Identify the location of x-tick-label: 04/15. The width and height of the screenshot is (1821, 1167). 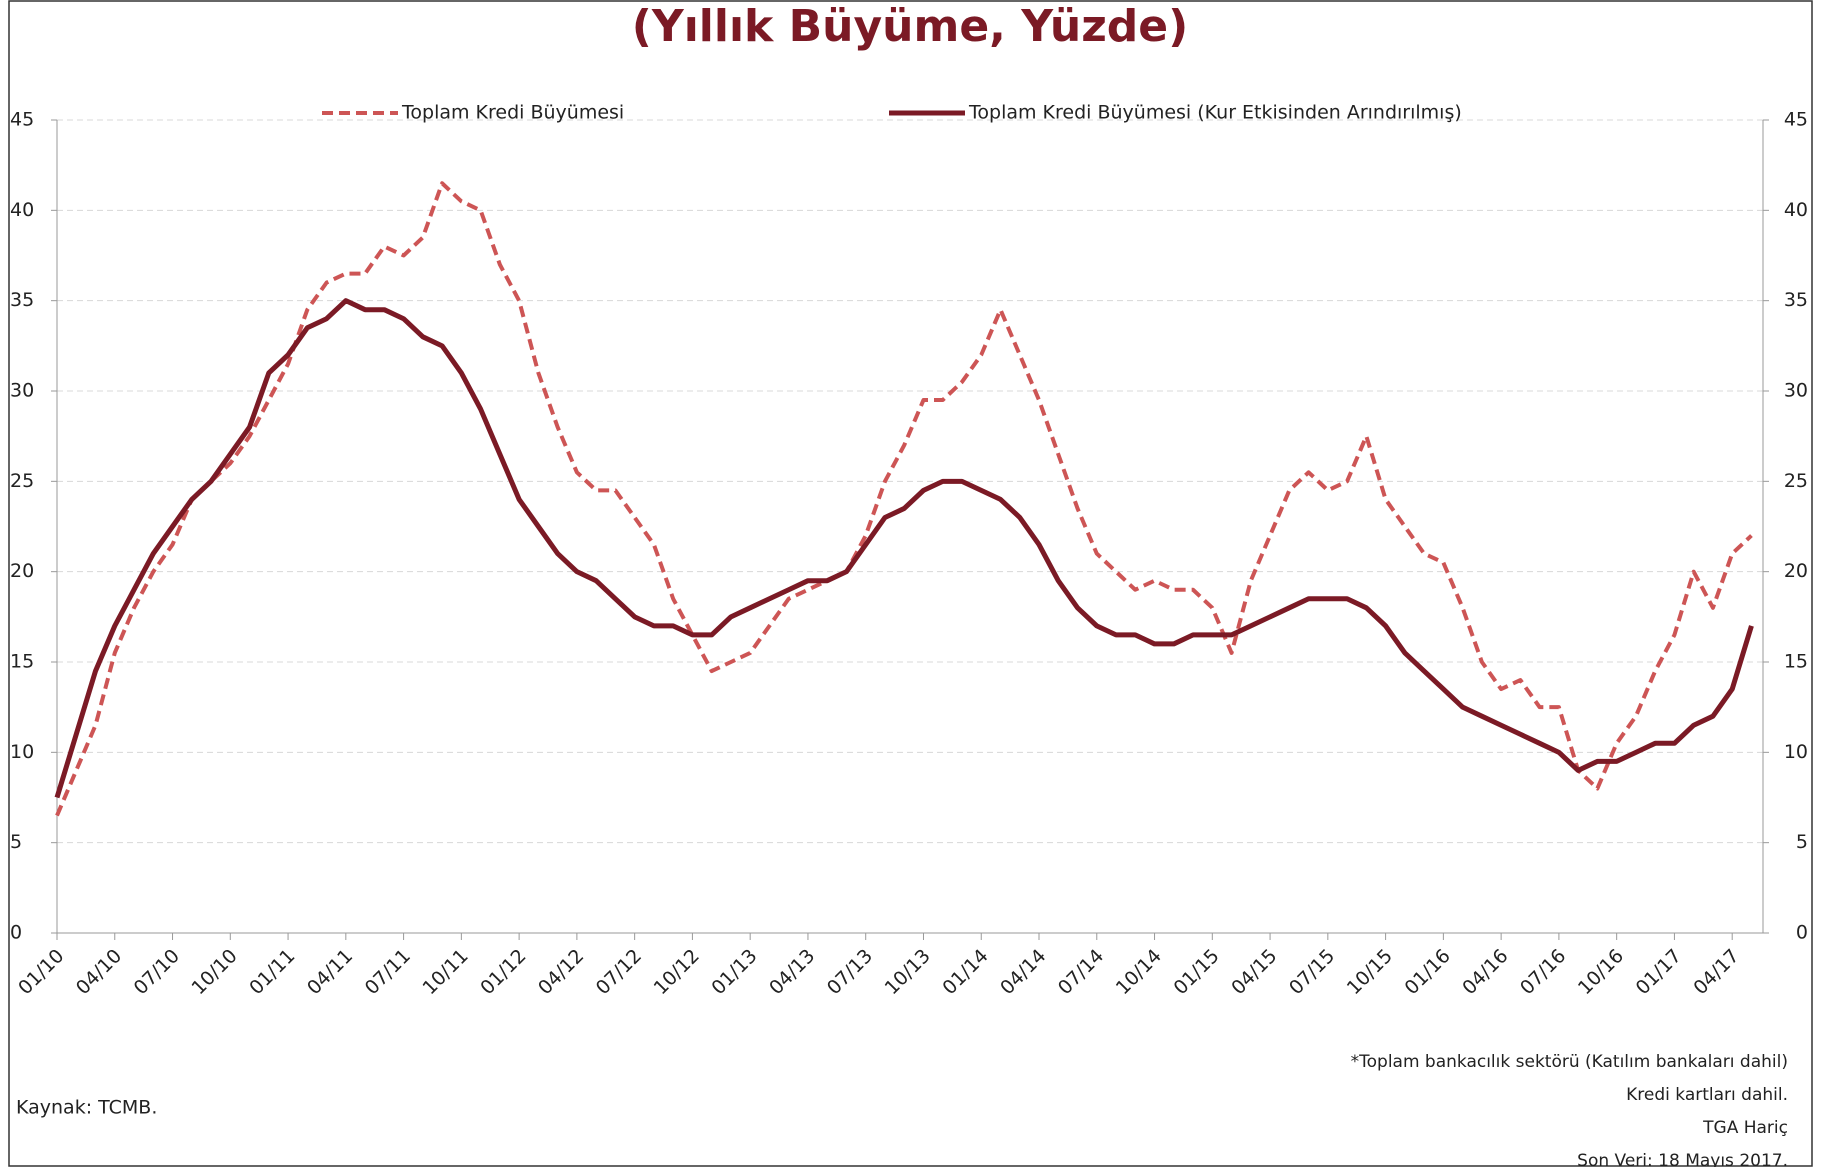
(1254, 972).